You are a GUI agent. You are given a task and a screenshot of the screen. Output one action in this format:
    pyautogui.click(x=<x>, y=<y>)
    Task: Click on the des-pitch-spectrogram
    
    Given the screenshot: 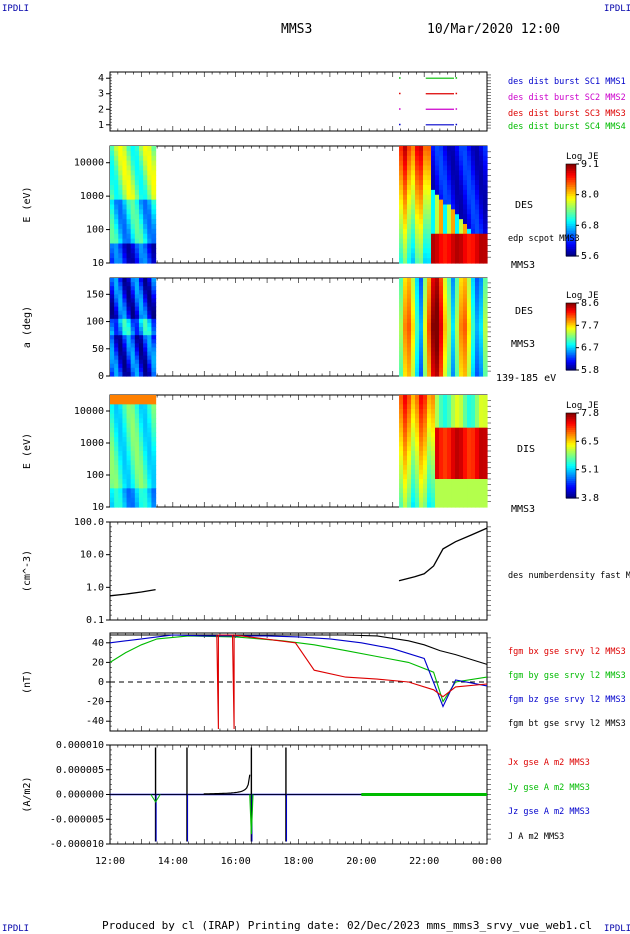 What is the action you would take?
    pyautogui.click(x=299, y=327)
    